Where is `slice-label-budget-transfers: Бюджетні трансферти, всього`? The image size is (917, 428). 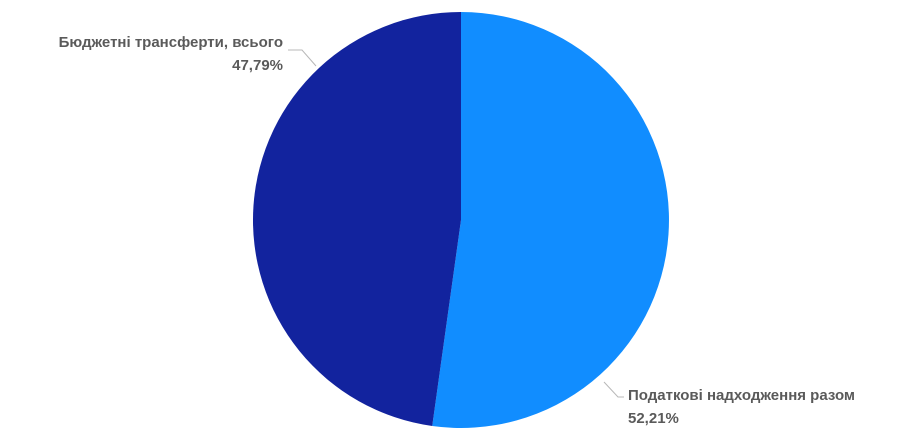
slice-label-budget-transfers: Бюджетні трансферти, всього is located at coordinates (171, 42).